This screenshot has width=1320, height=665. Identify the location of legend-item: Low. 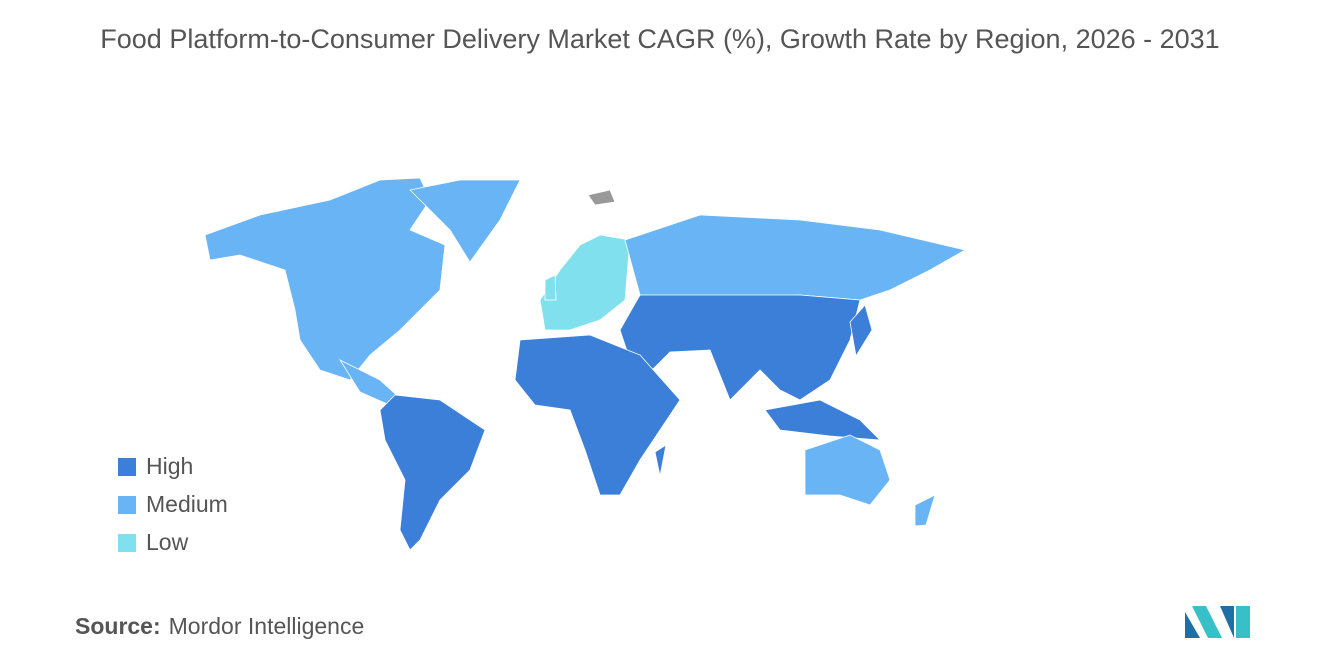
(153, 542).